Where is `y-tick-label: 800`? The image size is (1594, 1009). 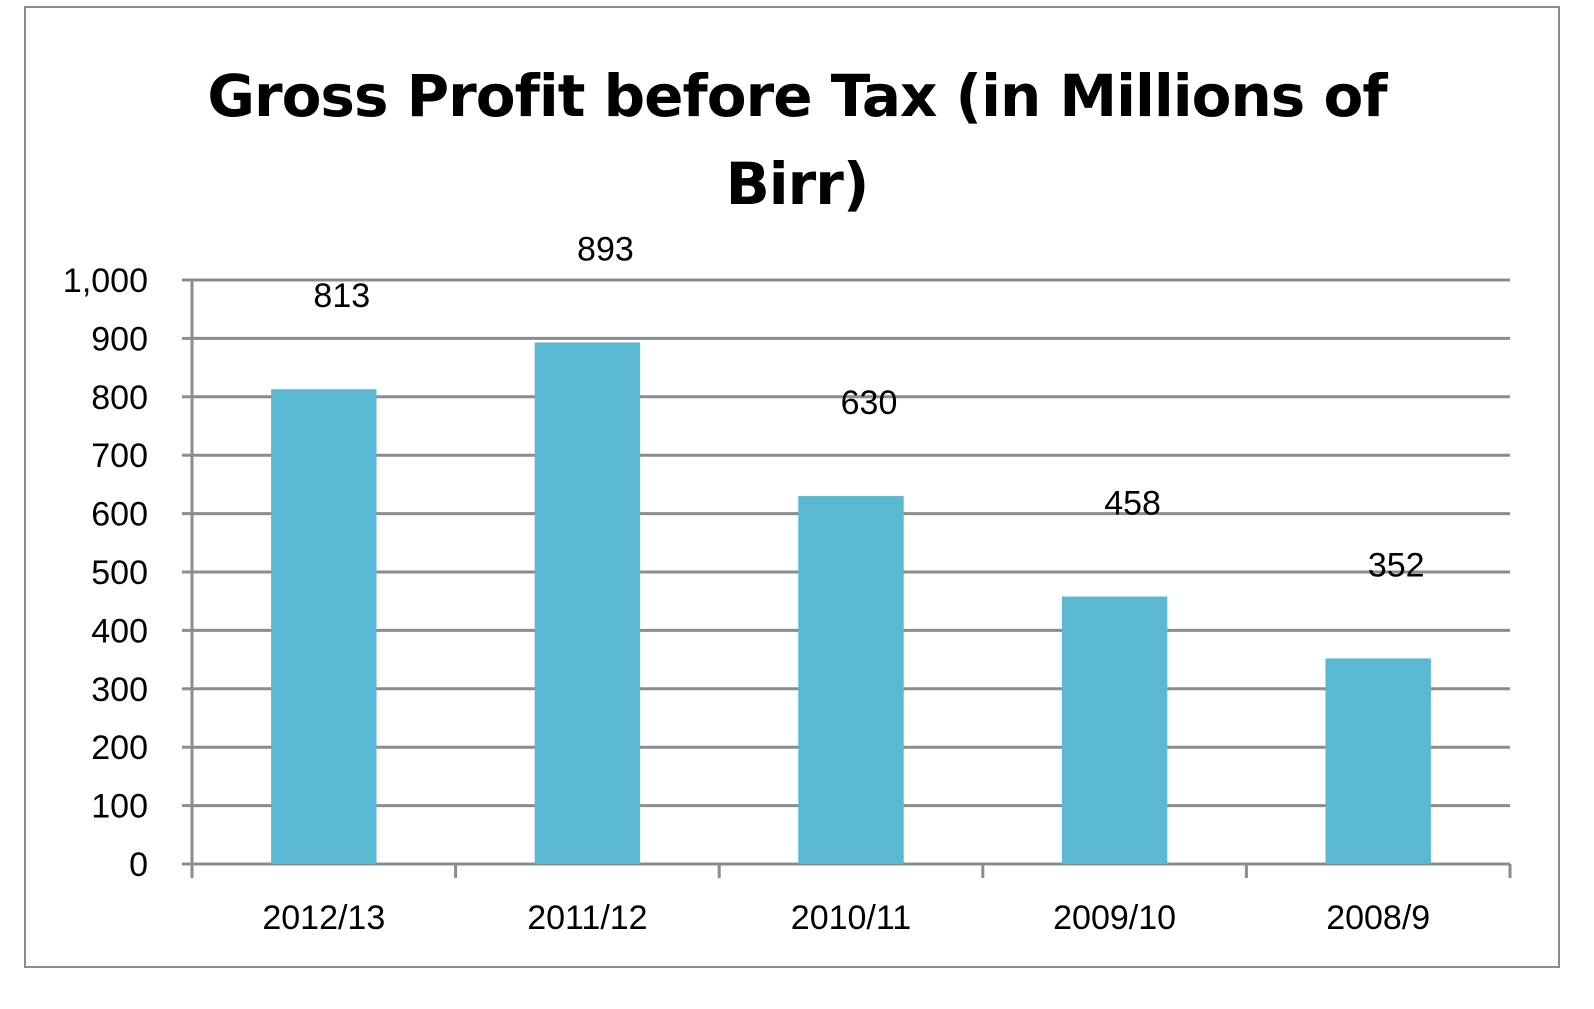
y-tick-label: 800 is located at coordinates (119, 398).